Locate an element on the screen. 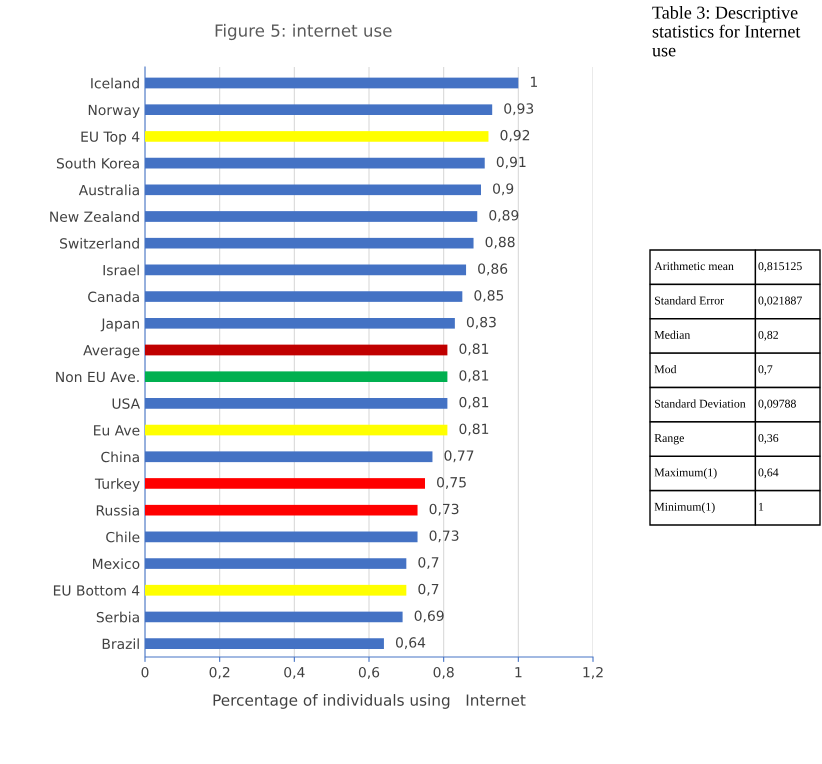 Image resolution: width=822 pixels, height=764 pixels. data-label: 0,83 is located at coordinates (481, 322).